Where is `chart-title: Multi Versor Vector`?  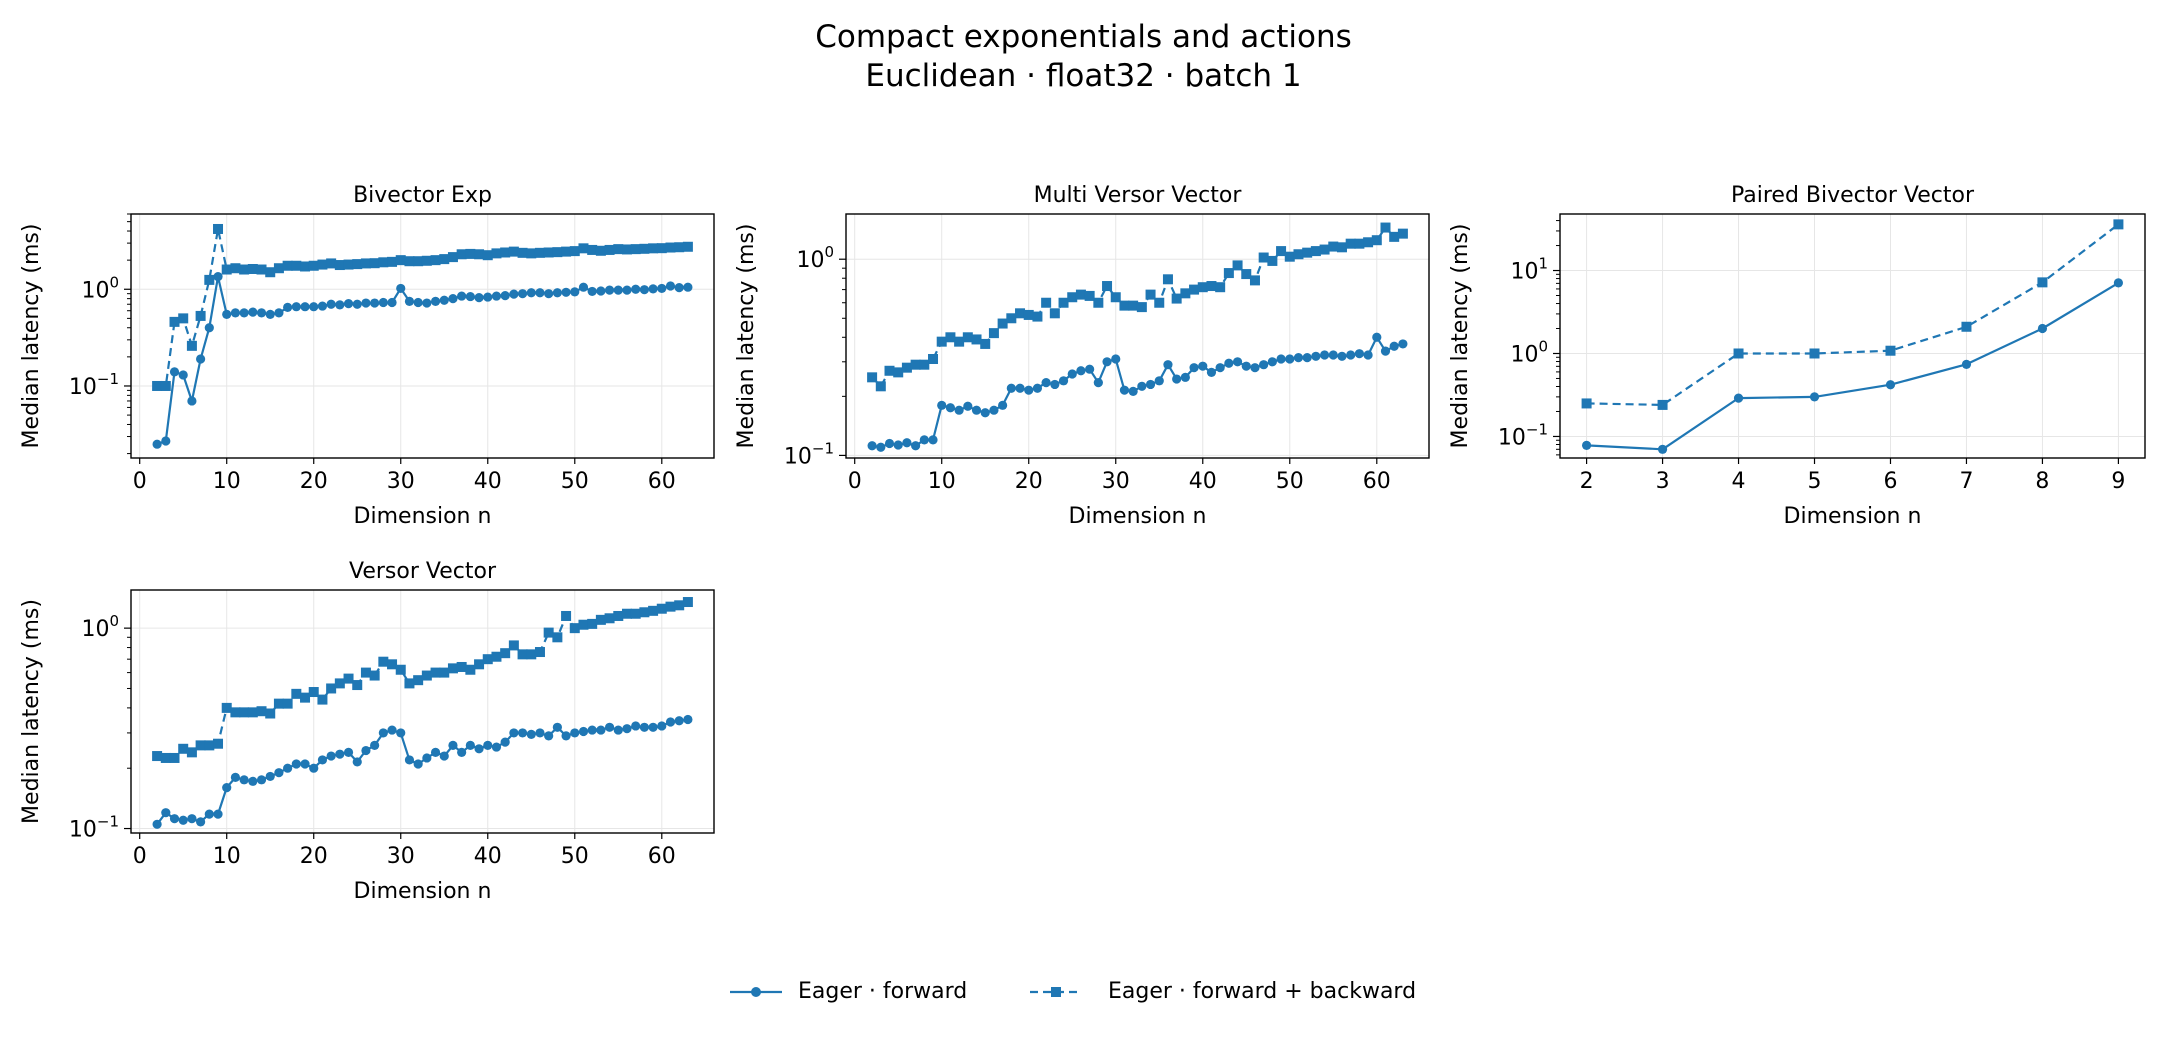 chart-title: Multi Versor Vector is located at coordinates (1138, 195).